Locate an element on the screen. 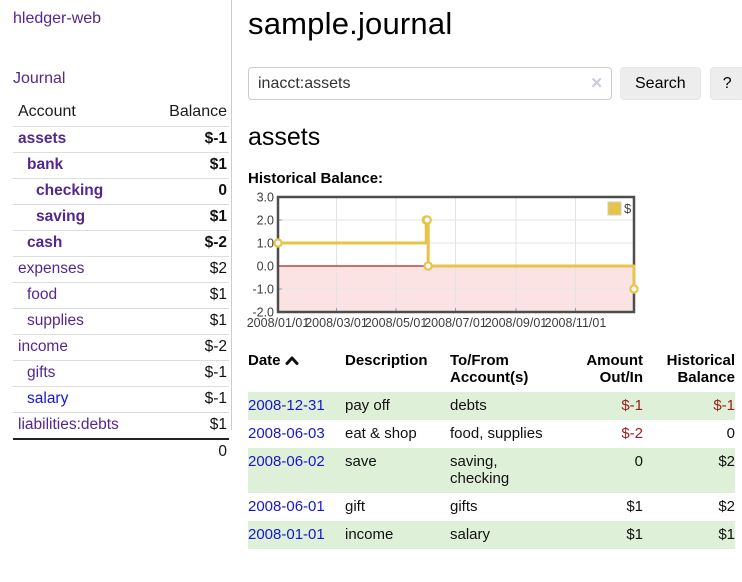  transaction-date-link: 2008-06-02 is located at coordinates (286, 461).